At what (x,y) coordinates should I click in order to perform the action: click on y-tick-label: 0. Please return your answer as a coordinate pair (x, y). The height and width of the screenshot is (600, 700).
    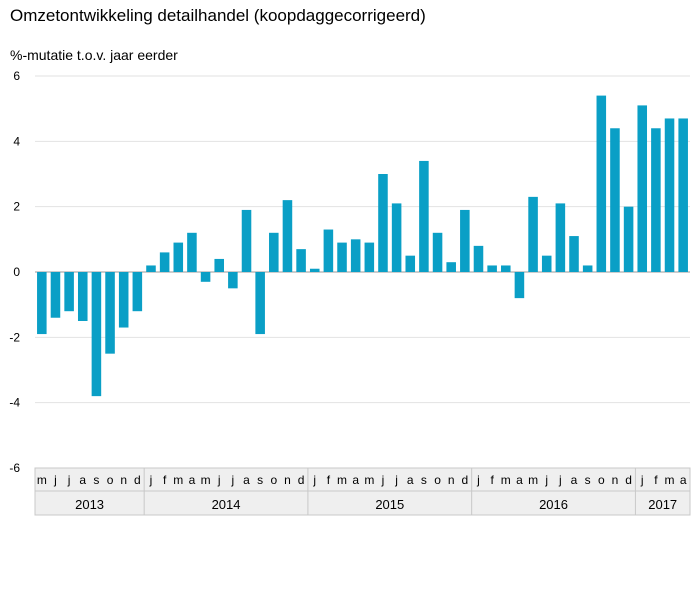
    Looking at the image, I should click on (16, 272).